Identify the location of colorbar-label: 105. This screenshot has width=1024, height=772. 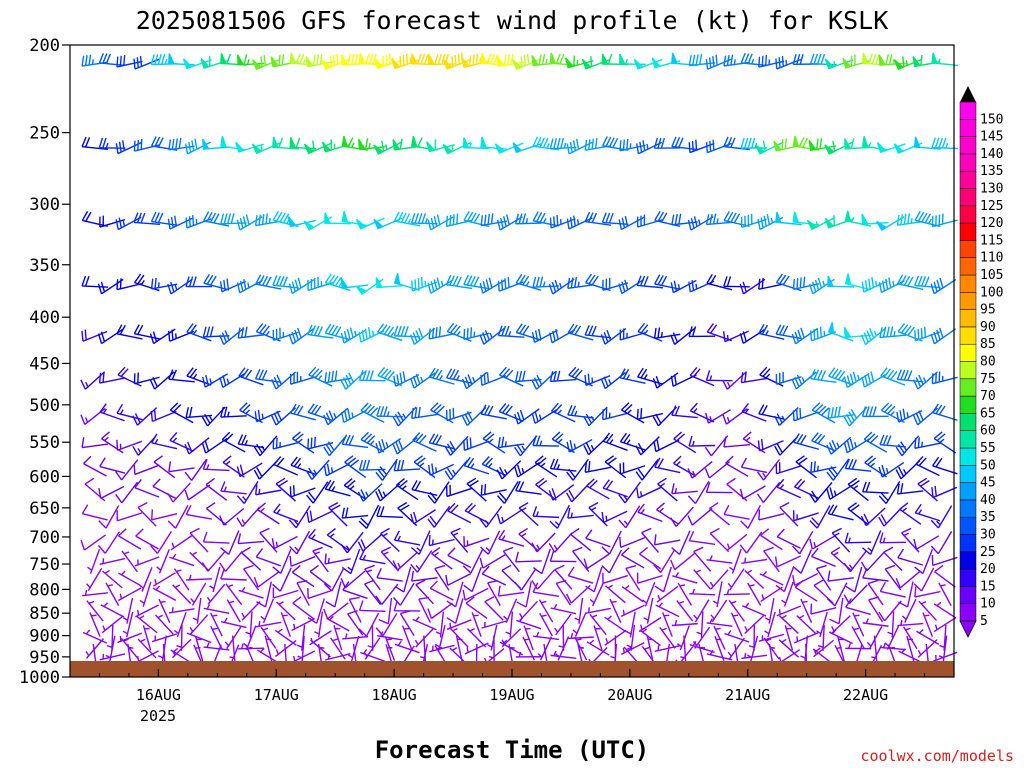
(991, 275).